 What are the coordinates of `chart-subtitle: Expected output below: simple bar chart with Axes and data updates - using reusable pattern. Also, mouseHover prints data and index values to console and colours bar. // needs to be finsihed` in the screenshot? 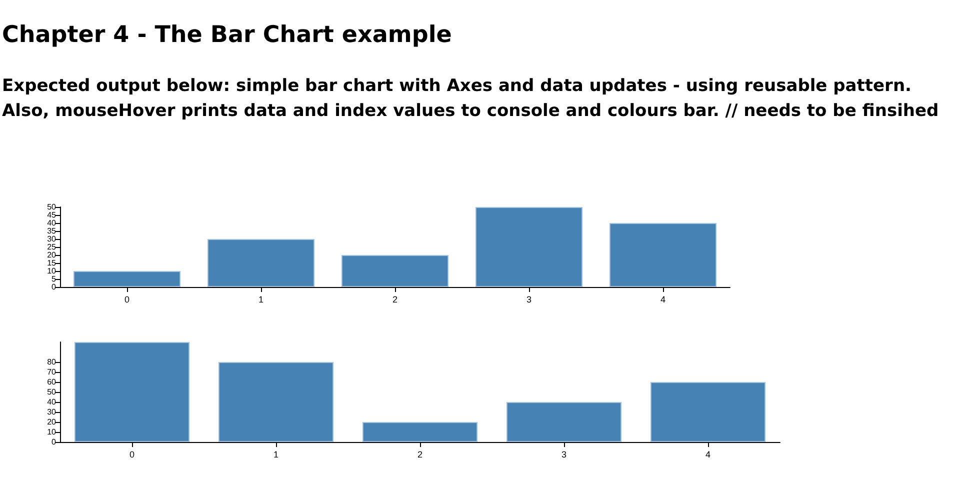 It's located at (471, 99).